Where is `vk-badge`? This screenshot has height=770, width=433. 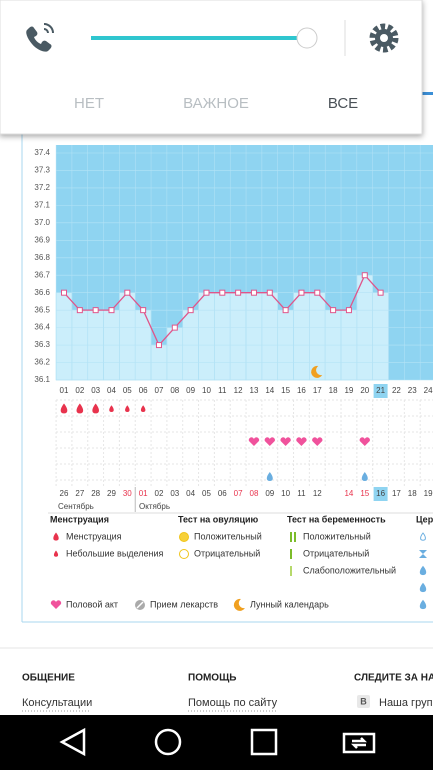
vk-badge is located at coordinates (363, 701).